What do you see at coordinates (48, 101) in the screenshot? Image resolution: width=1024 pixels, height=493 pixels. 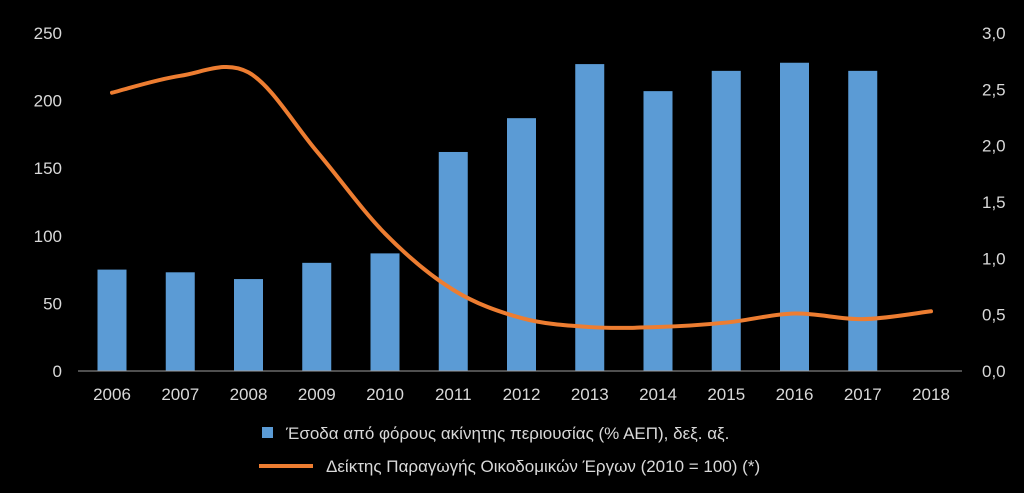 I see `left-tick-label: 200` at bounding box center [48, 101].